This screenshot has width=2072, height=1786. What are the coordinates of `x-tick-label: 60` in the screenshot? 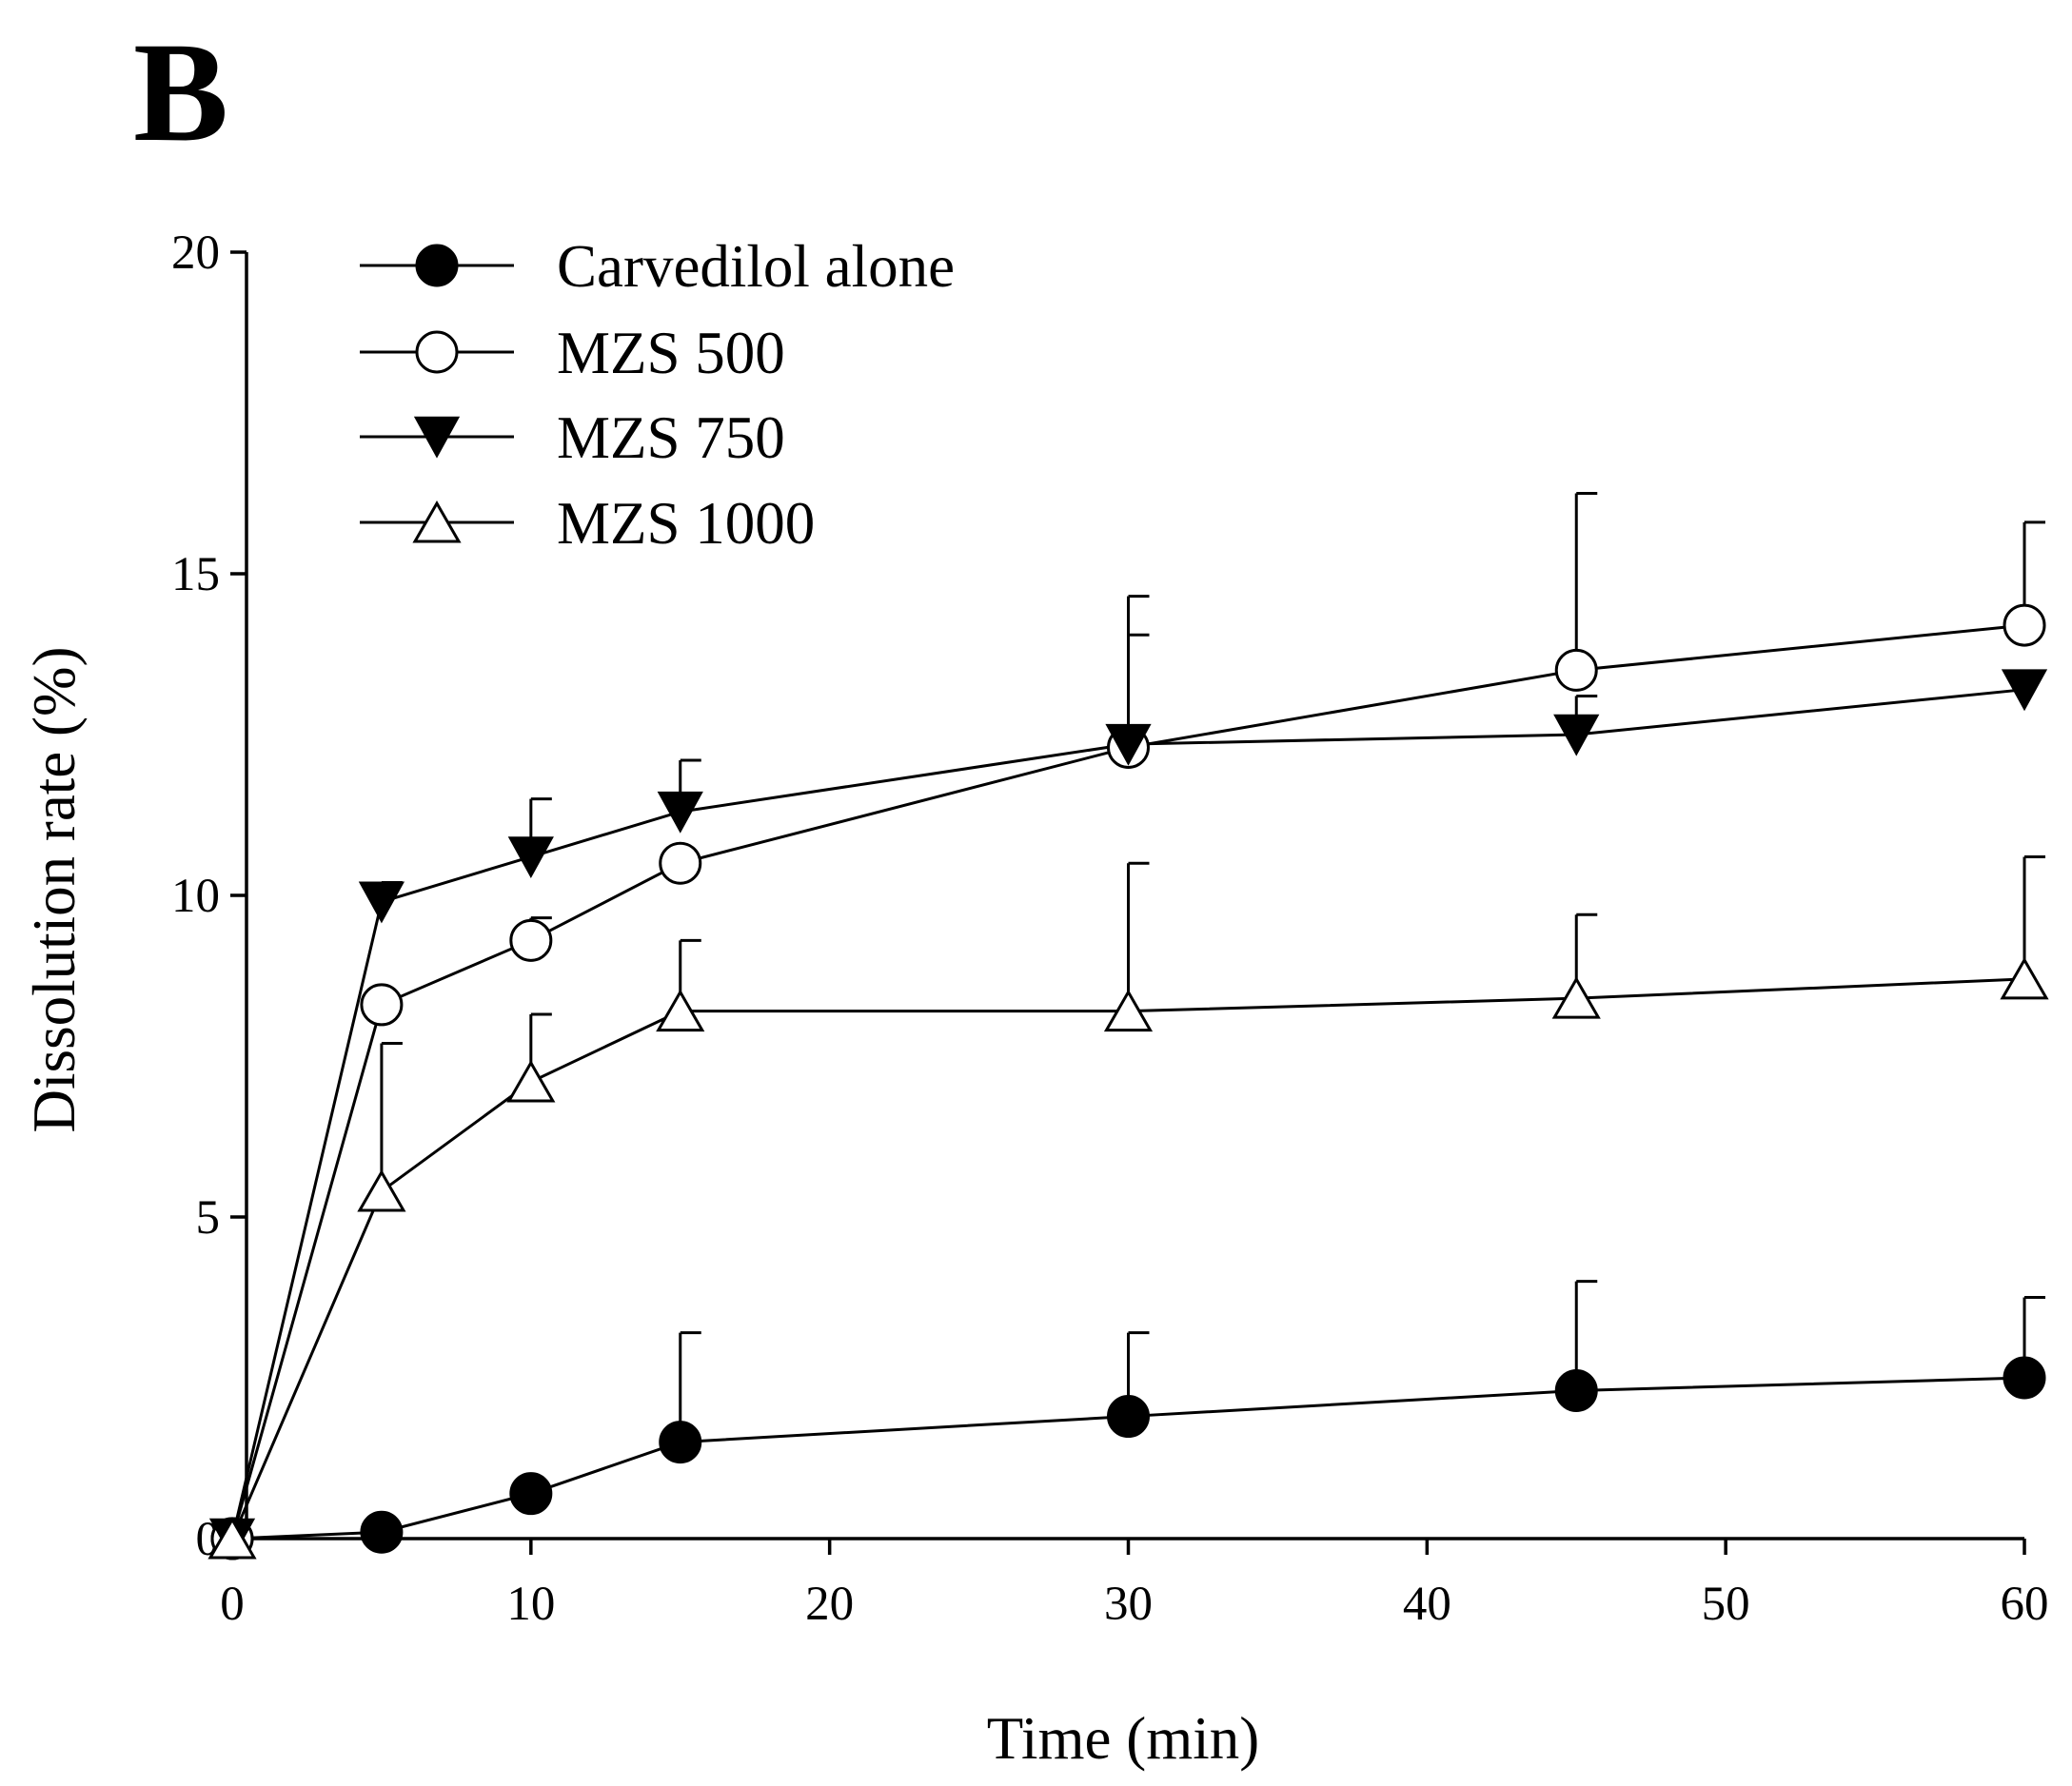 It's located at (2025, 1604).